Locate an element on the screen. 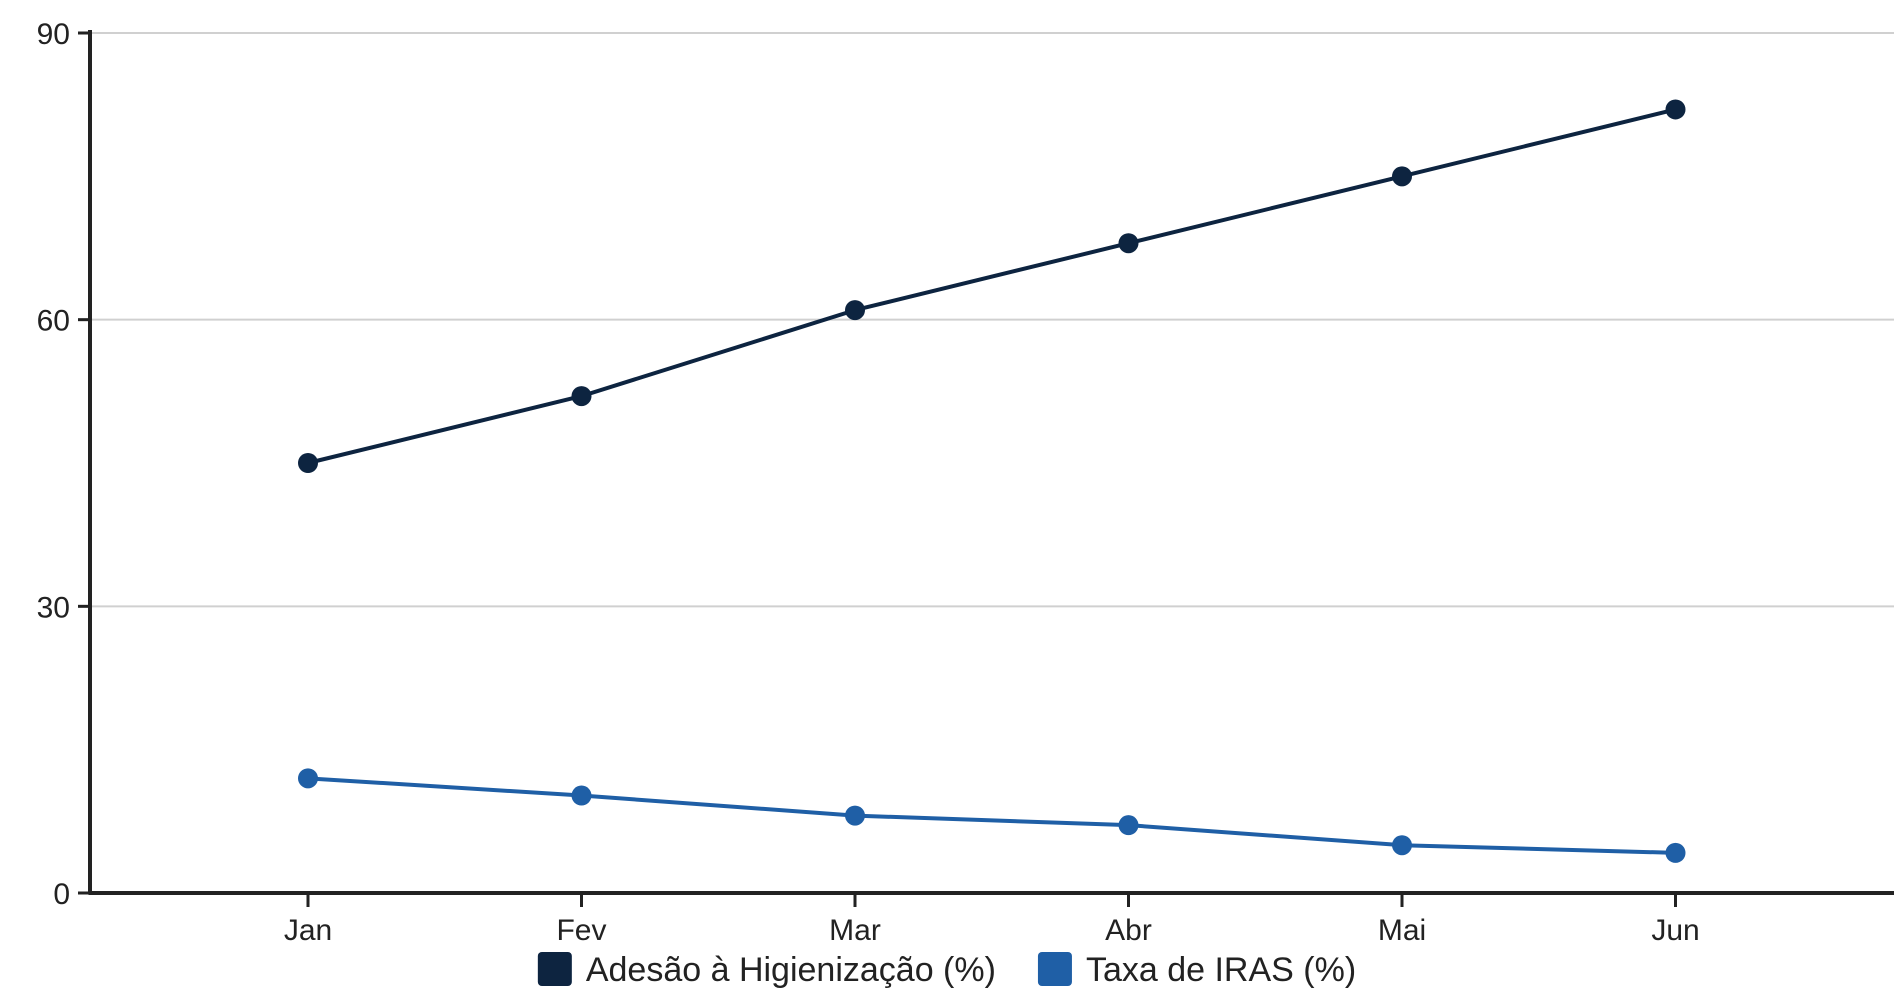 The image size is (1894, 988). data-point-s2-mai is located at coordinates (1402, 845).